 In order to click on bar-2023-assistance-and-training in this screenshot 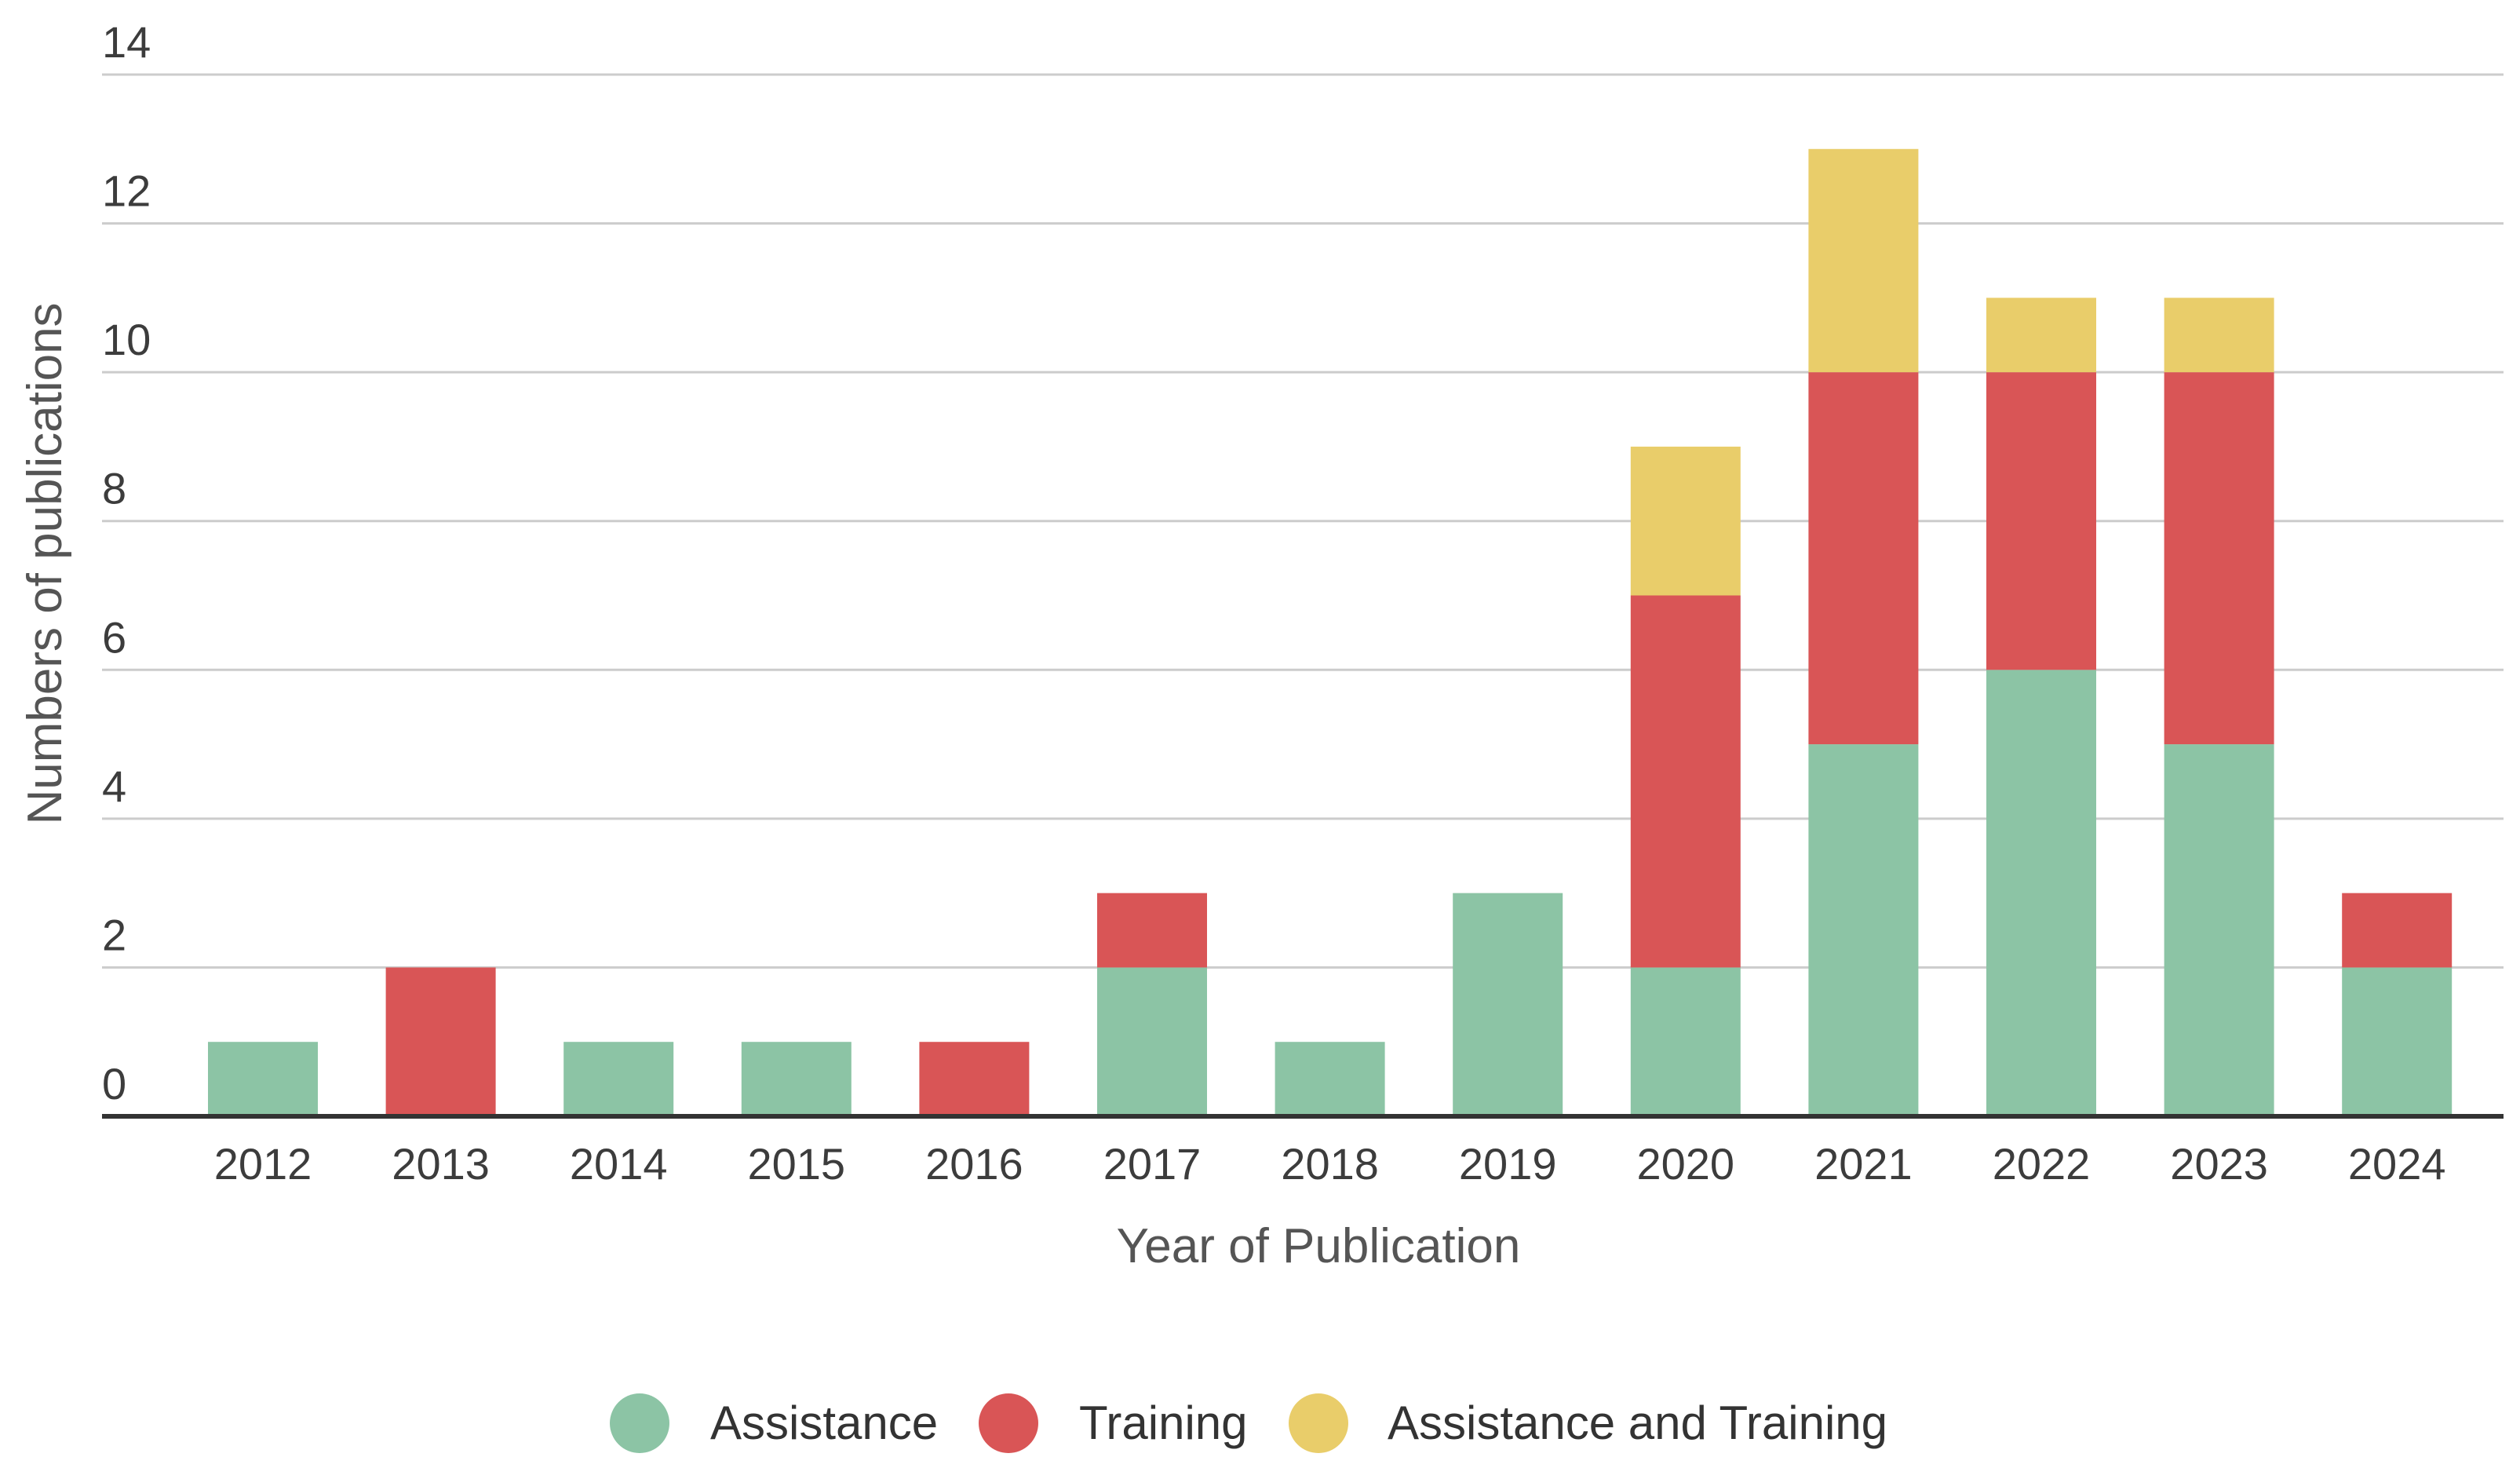, I will do `click(2219, 335)`.